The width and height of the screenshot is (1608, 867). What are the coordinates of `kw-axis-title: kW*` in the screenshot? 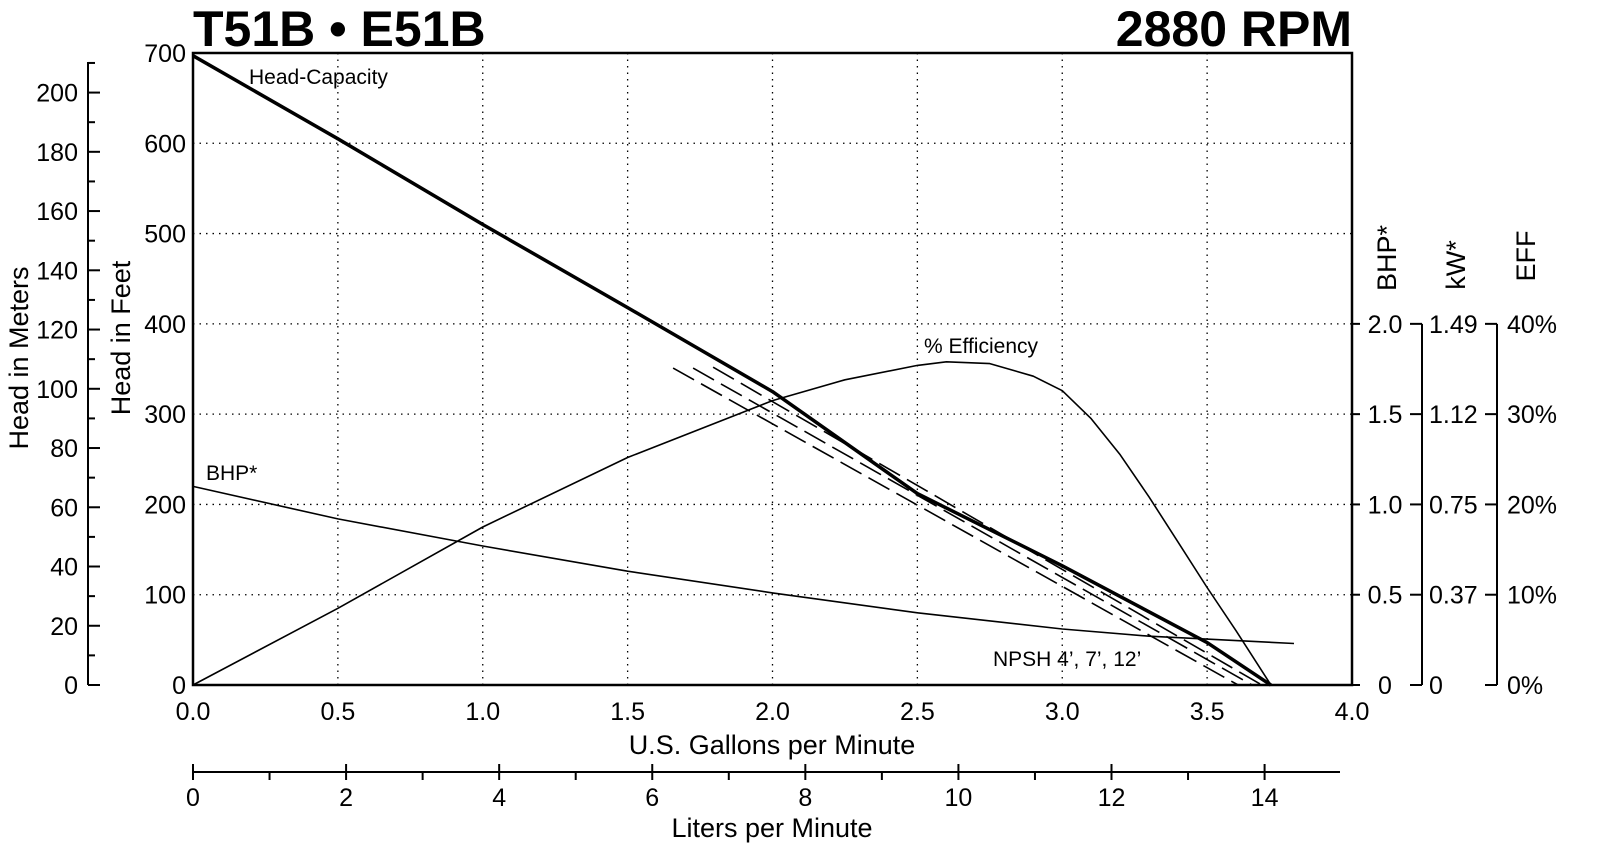 It's located at (1456, 265).